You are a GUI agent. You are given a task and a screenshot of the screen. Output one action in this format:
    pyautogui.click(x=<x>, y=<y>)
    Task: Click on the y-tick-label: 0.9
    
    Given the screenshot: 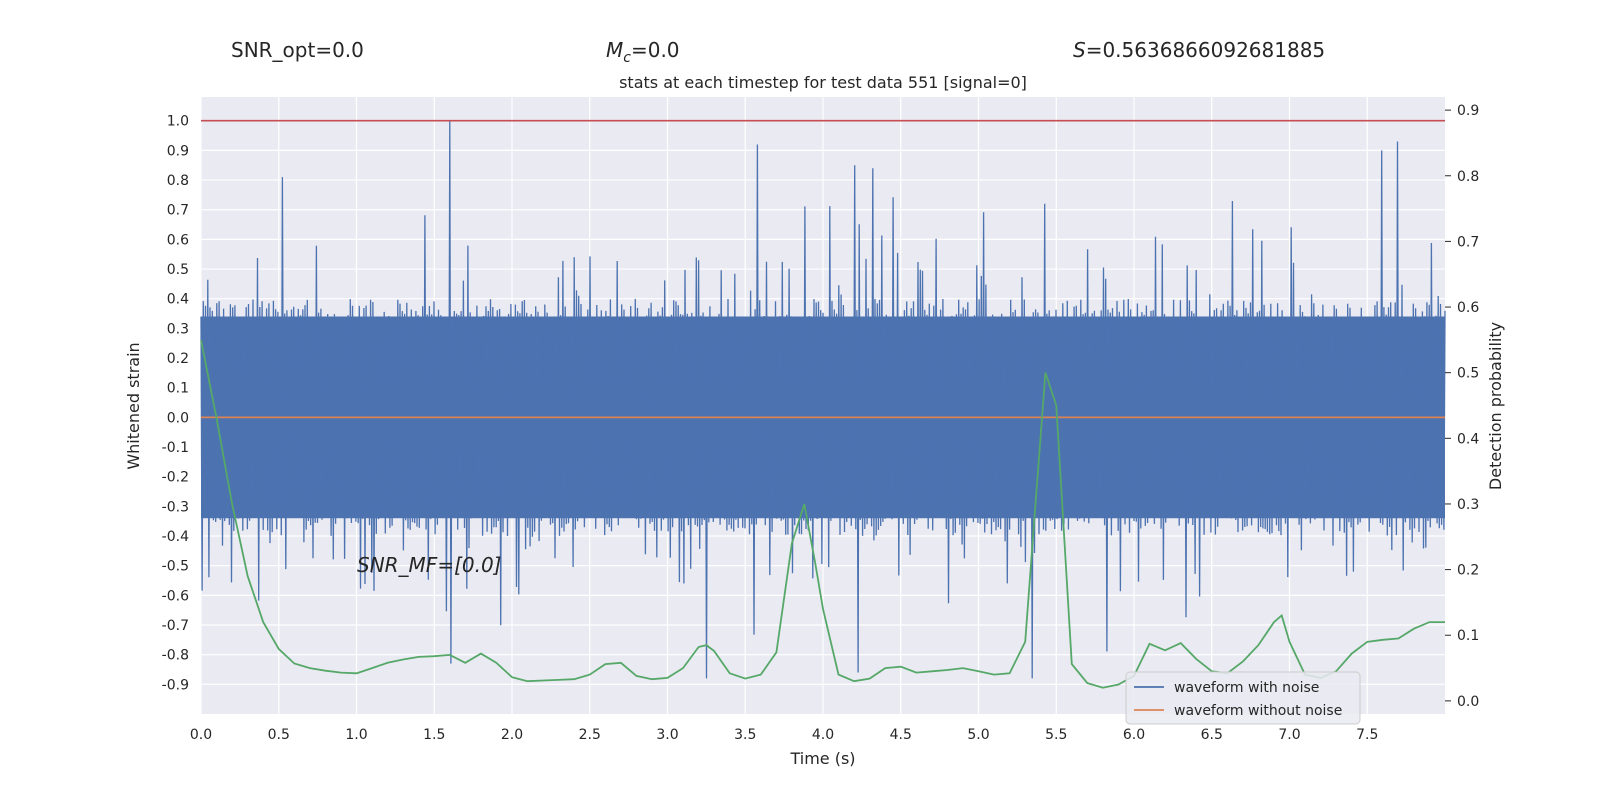 What is the action you would take?
    pyautogui.click(x=178, y=151)
    